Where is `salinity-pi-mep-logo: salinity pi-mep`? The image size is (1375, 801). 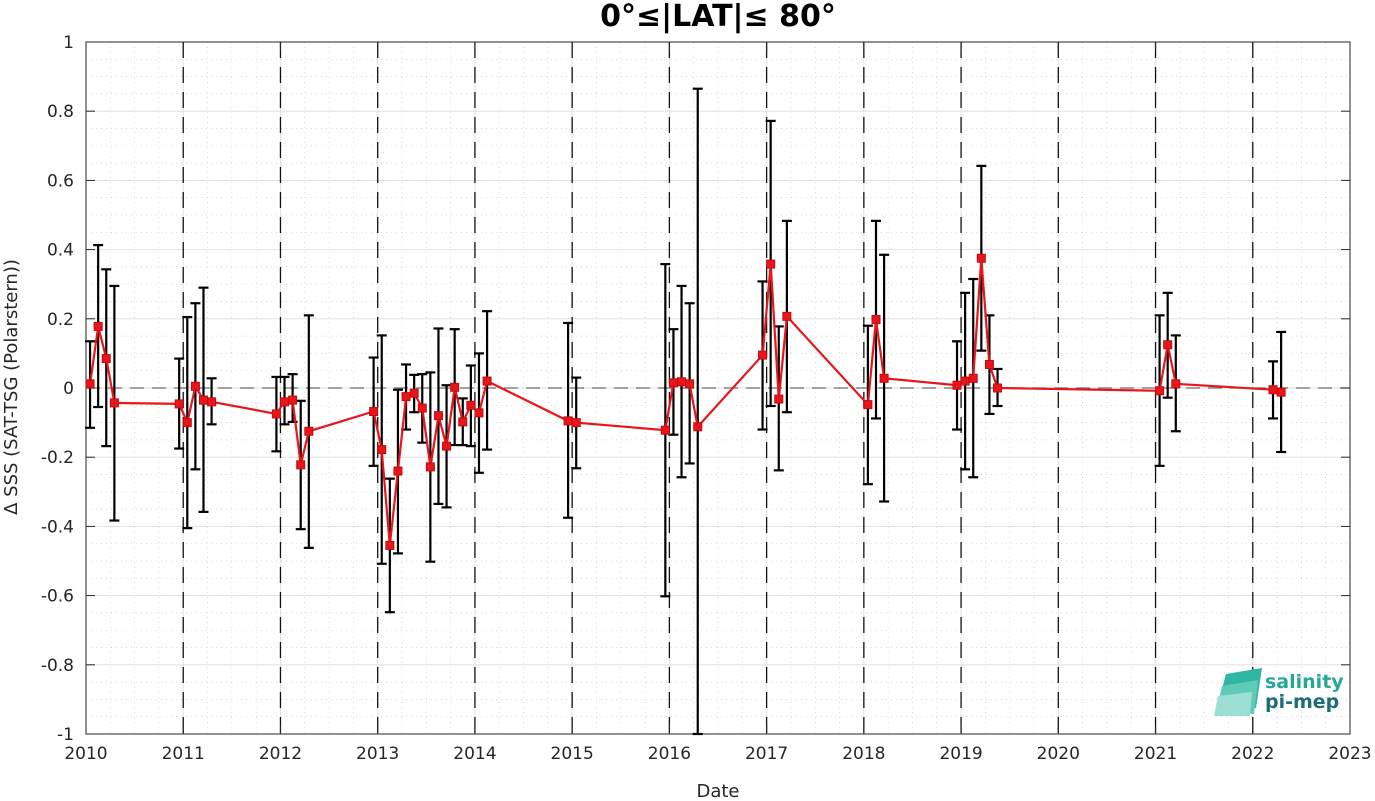 salinity-pi-mep-logo: salinity pi-mep is located at coordinates (1279, 692).